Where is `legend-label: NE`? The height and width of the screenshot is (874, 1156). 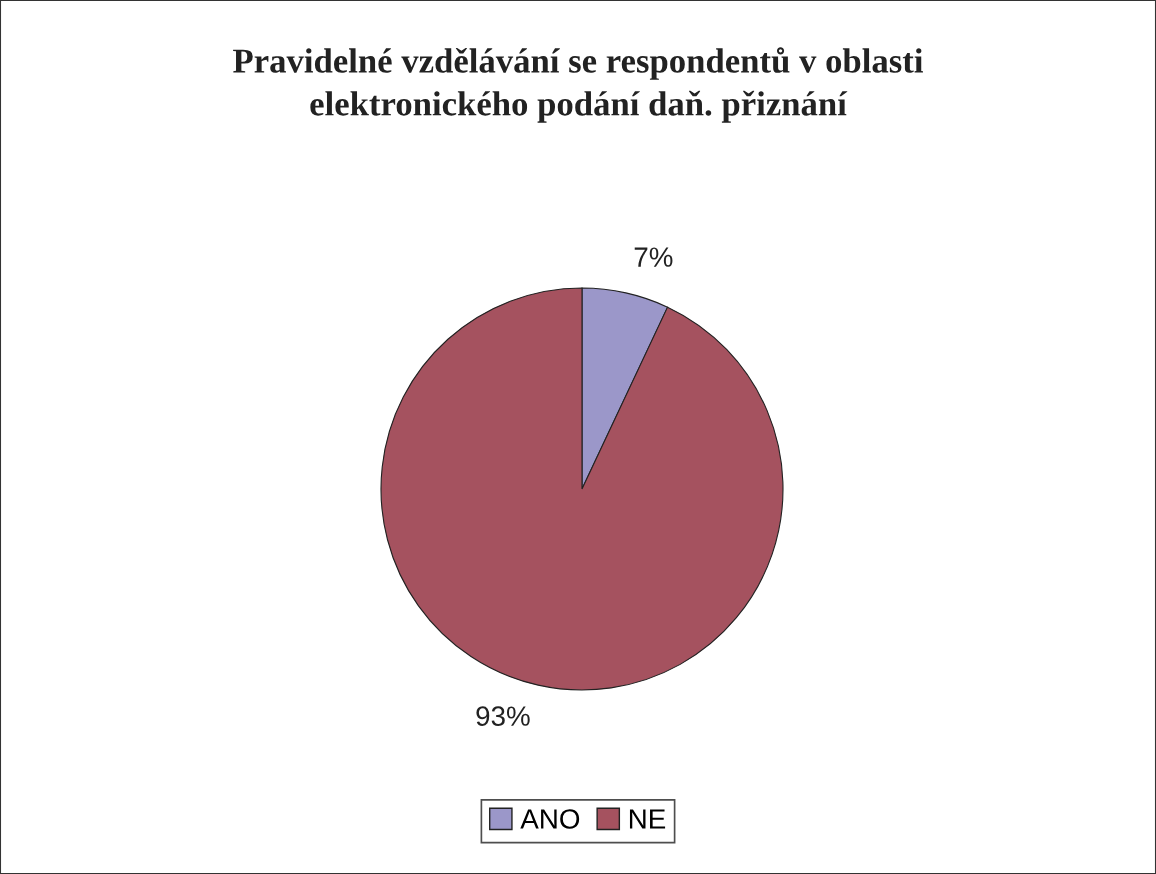 legend-label: NE is located at coordinates (647, 819).